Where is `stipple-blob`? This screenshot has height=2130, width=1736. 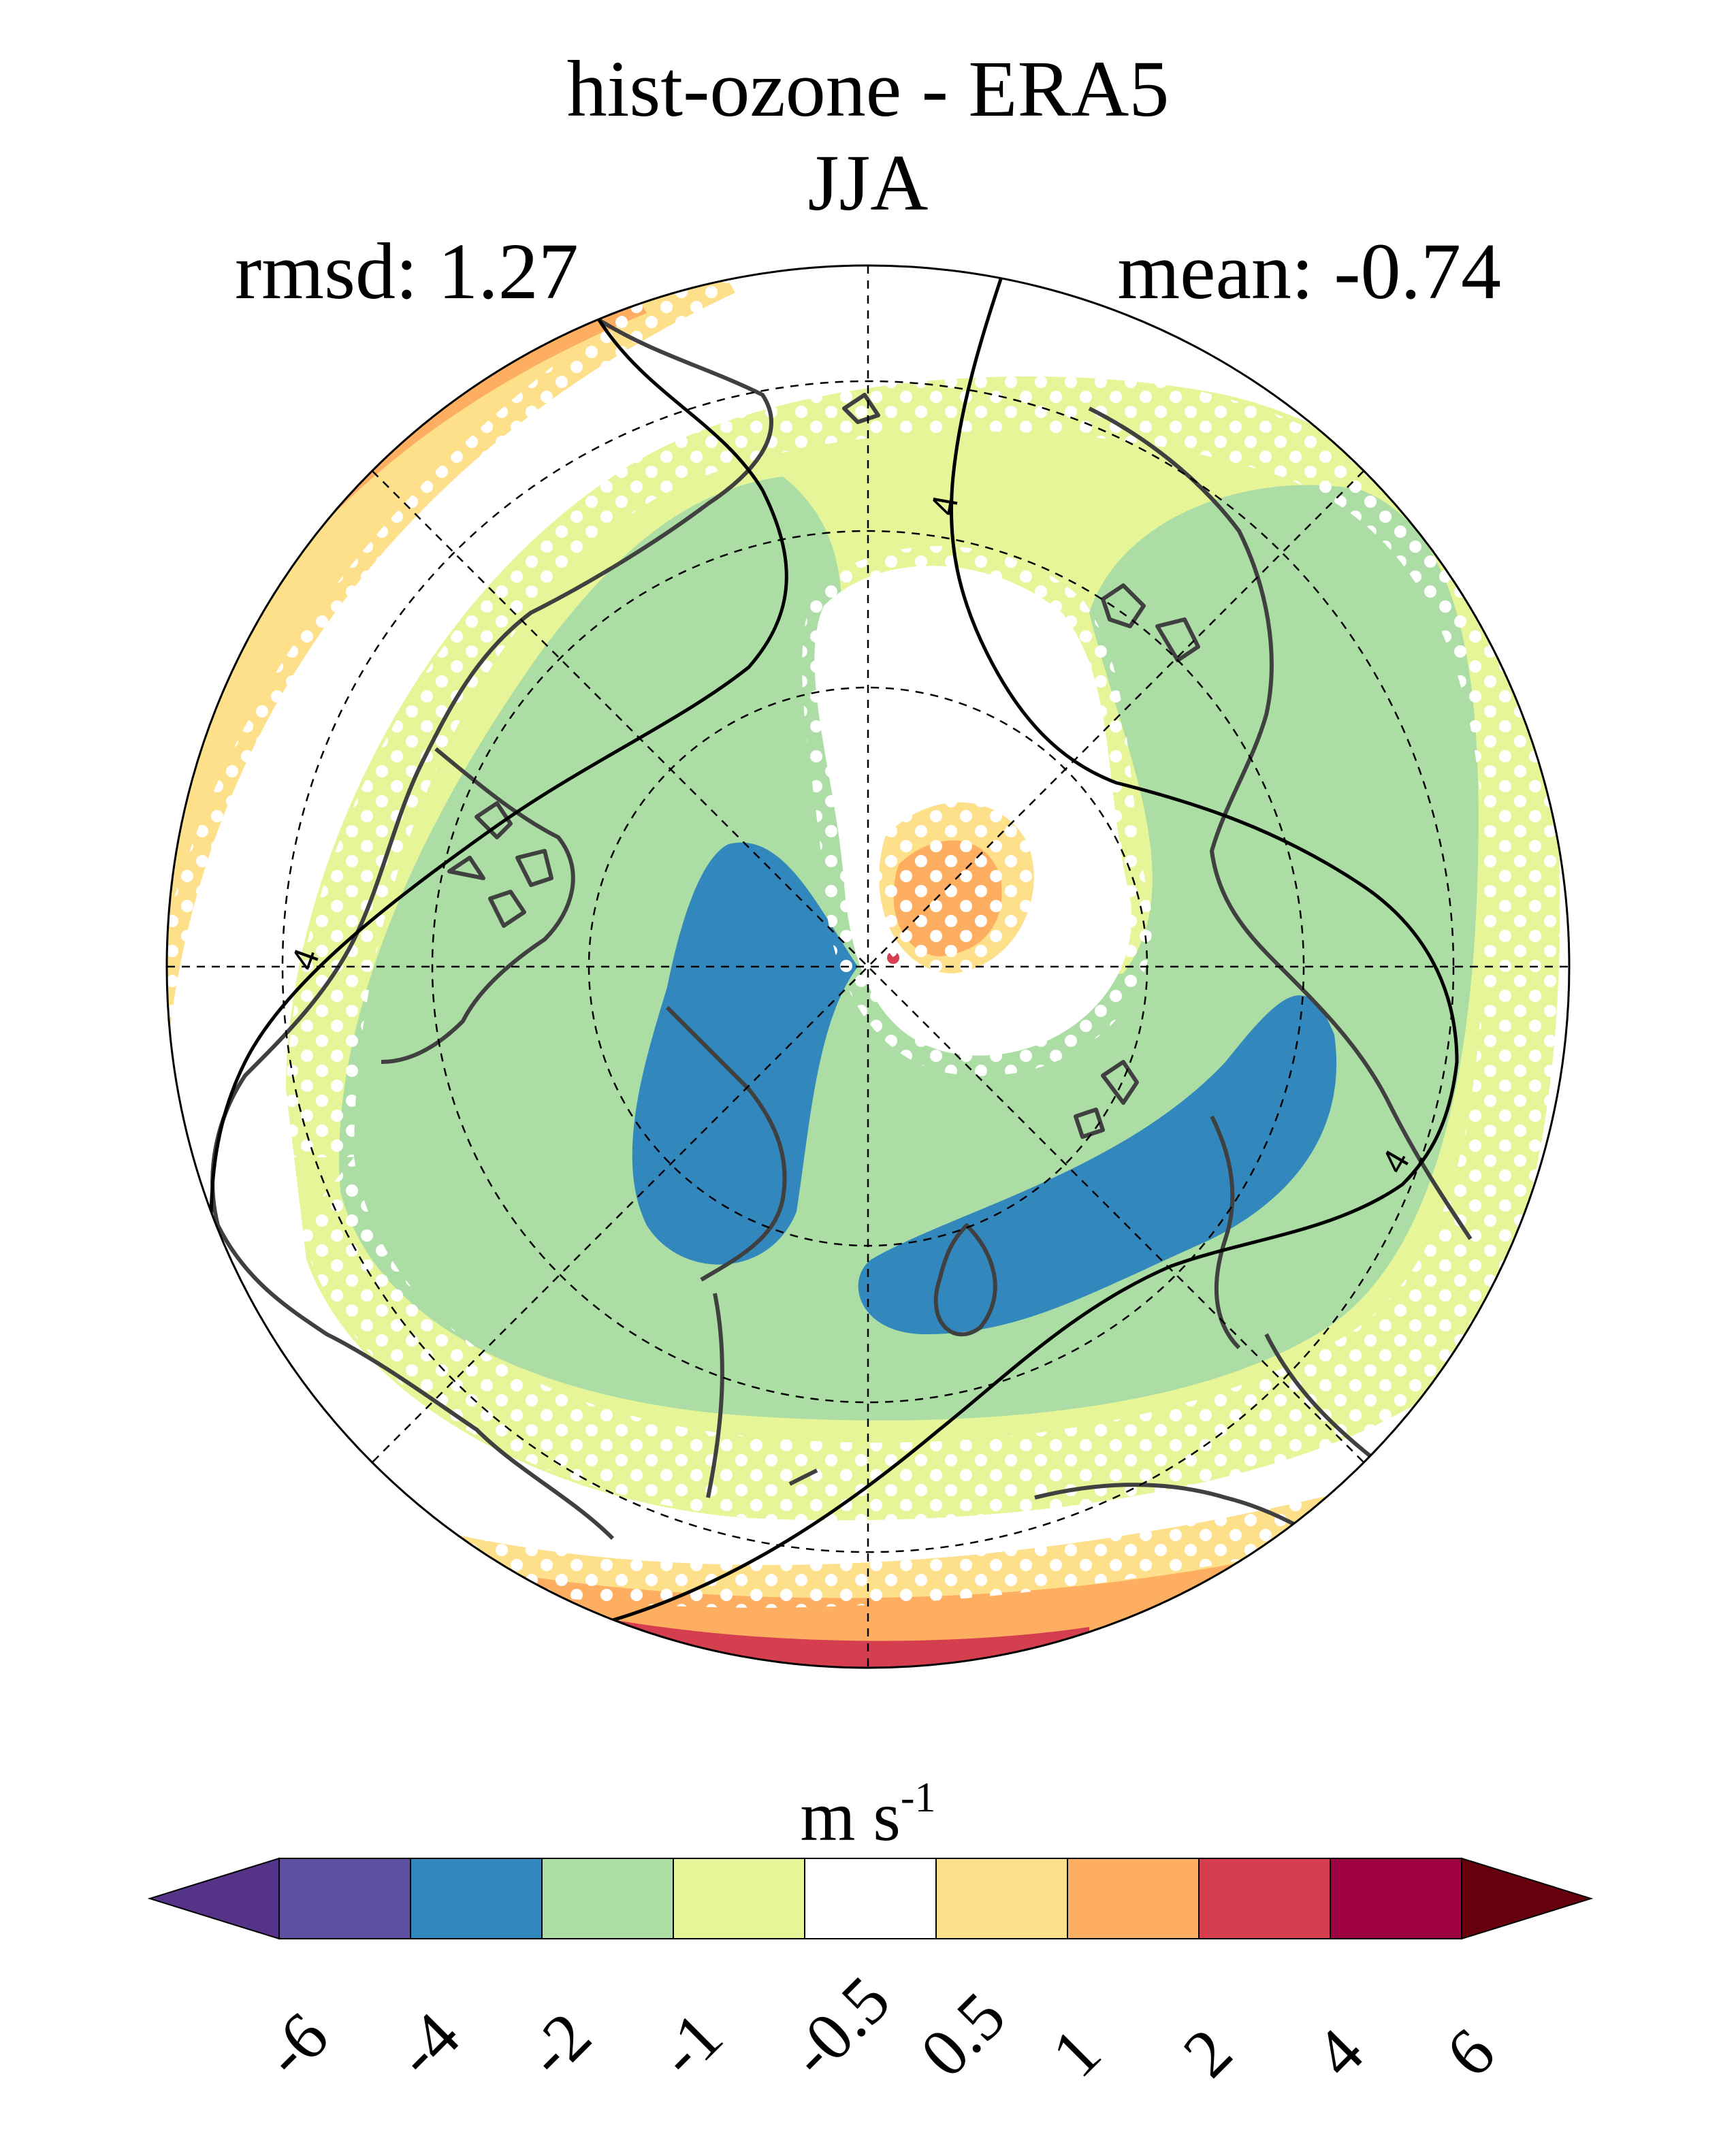 stipple-blob is located at coordinates (956, 889).